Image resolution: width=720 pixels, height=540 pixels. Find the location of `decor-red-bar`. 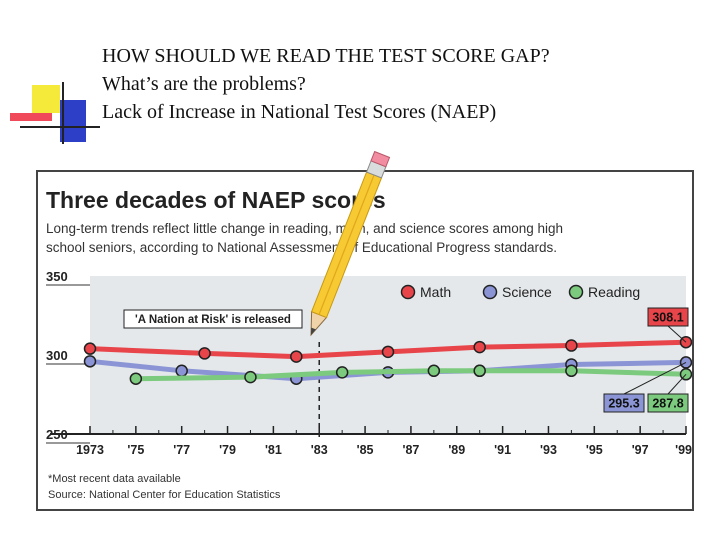

decor-red-bar is located at coordinates (31, 117).